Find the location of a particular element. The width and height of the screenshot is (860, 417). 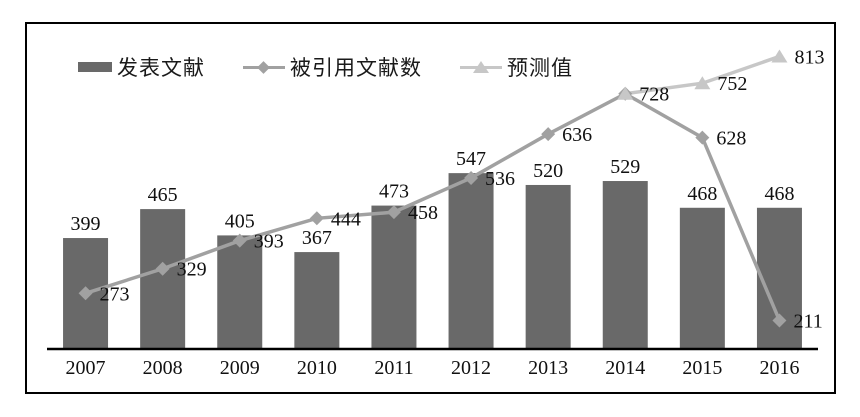

x-axis-tick-label: 2009 is located at coordinates (240, 368).